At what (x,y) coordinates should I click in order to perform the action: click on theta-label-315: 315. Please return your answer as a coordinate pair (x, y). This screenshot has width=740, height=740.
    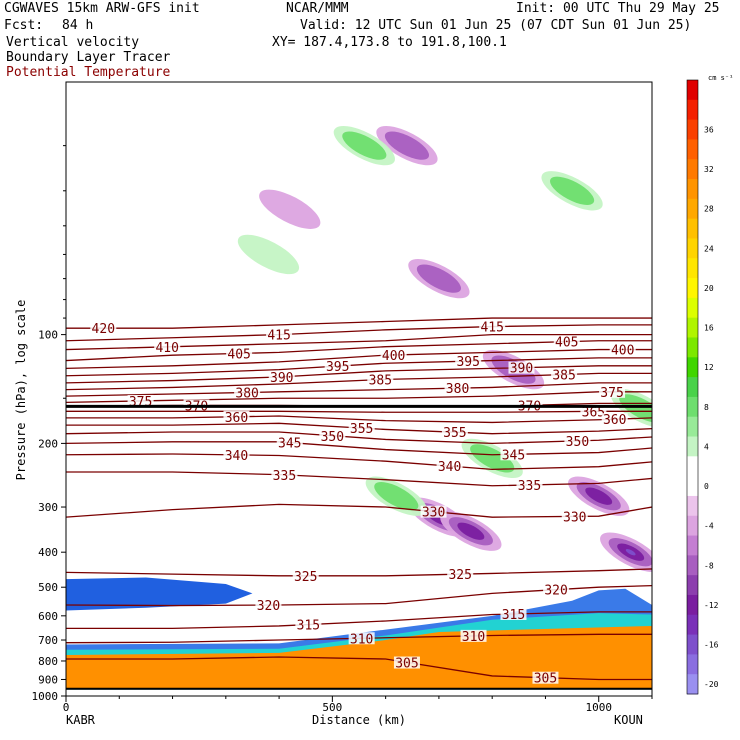
    Looking at the image, I should click on (513, 615).